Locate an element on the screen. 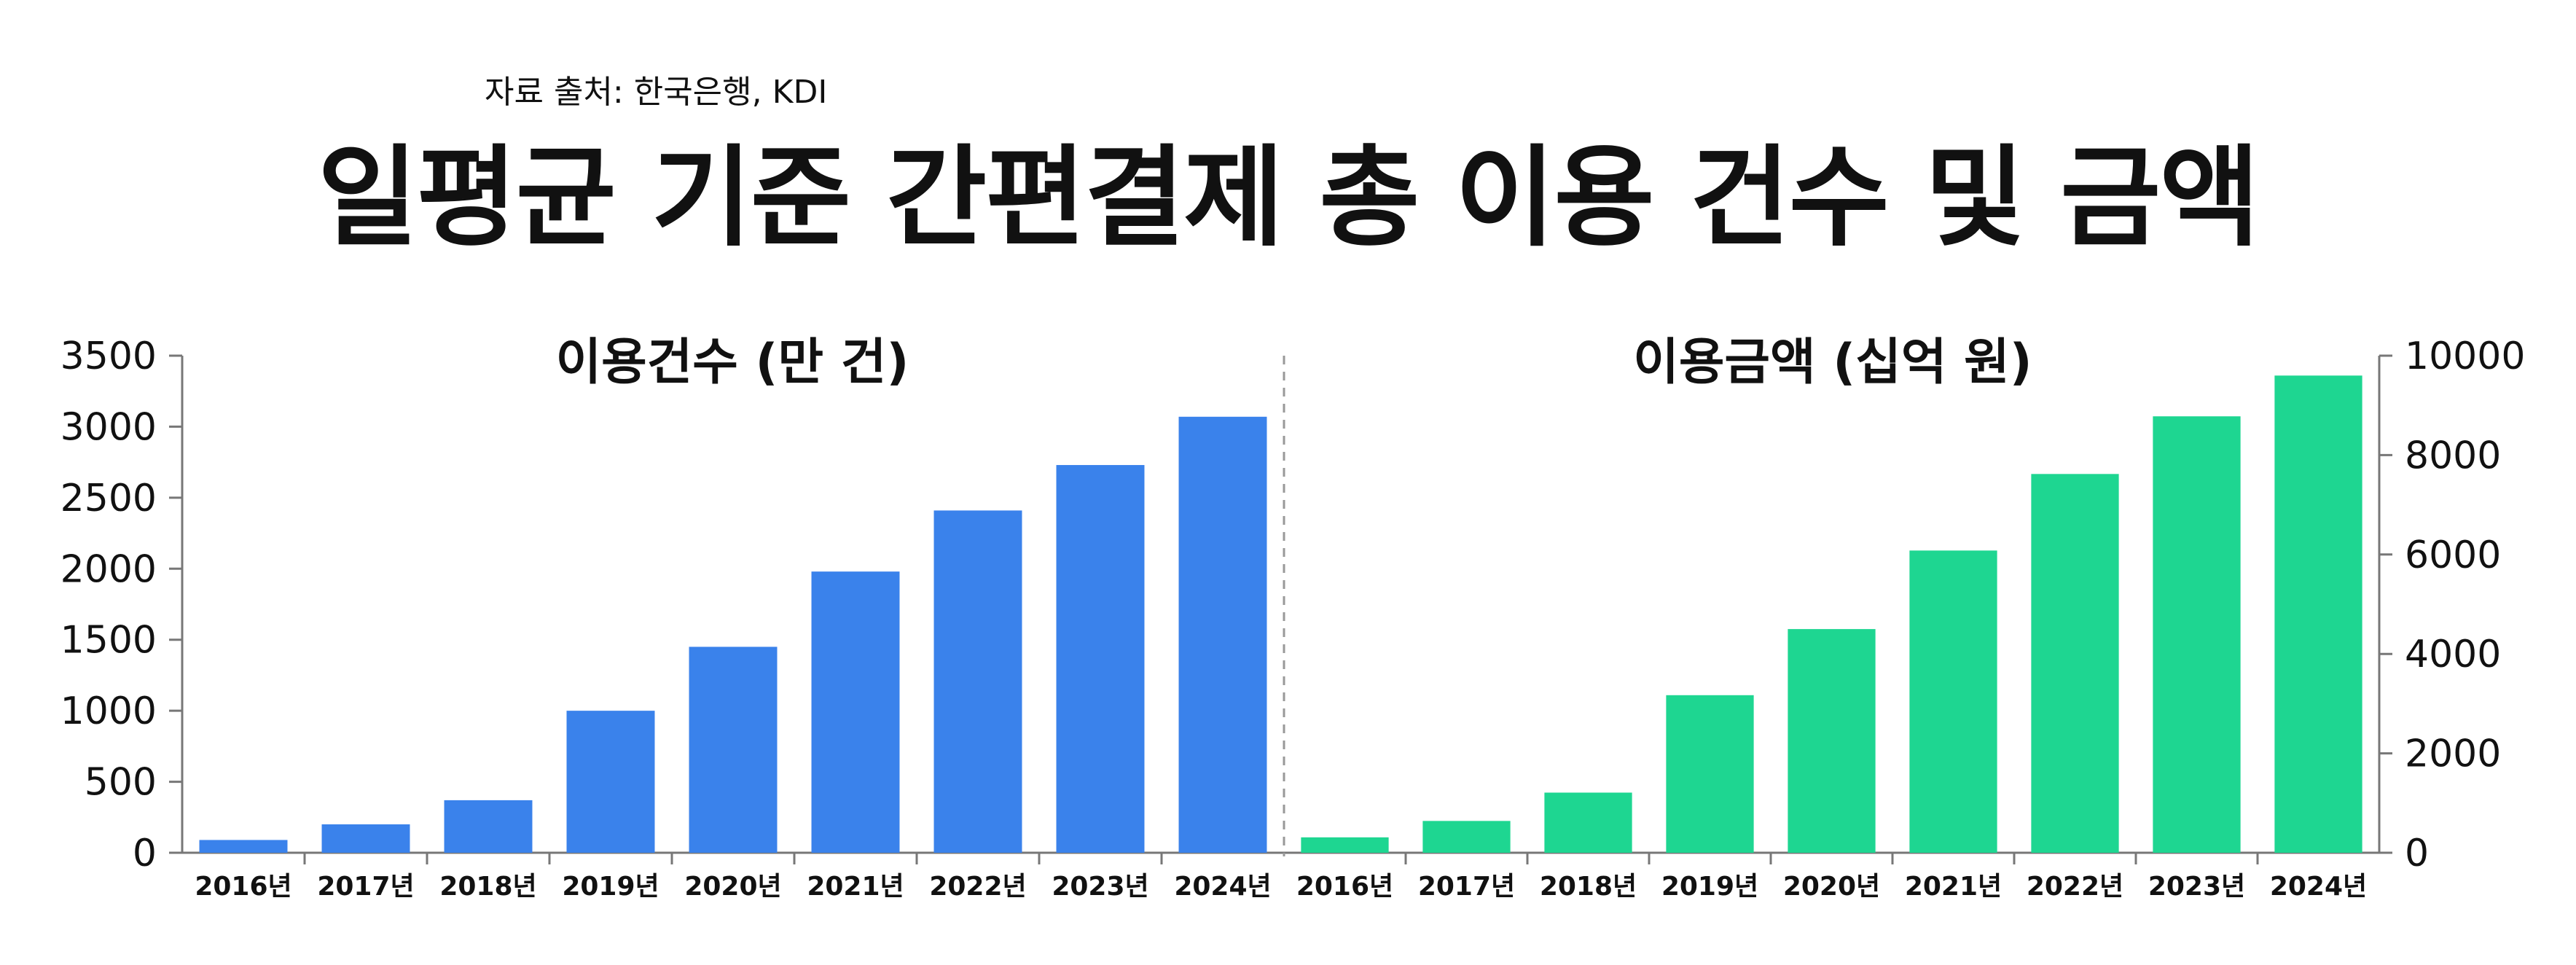  y-tick-label: 8000 is located at coordinates (2453, 455).